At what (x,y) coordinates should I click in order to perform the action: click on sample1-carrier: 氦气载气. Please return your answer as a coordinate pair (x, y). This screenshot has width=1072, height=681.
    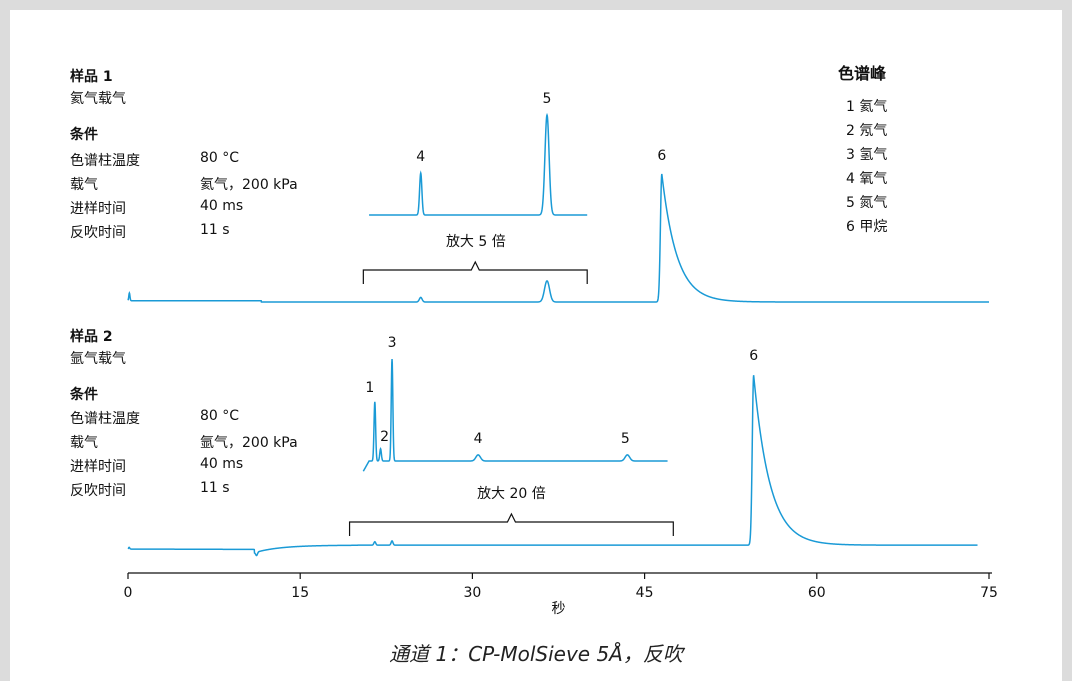
    Looking at the image, I should click on (98, 99).